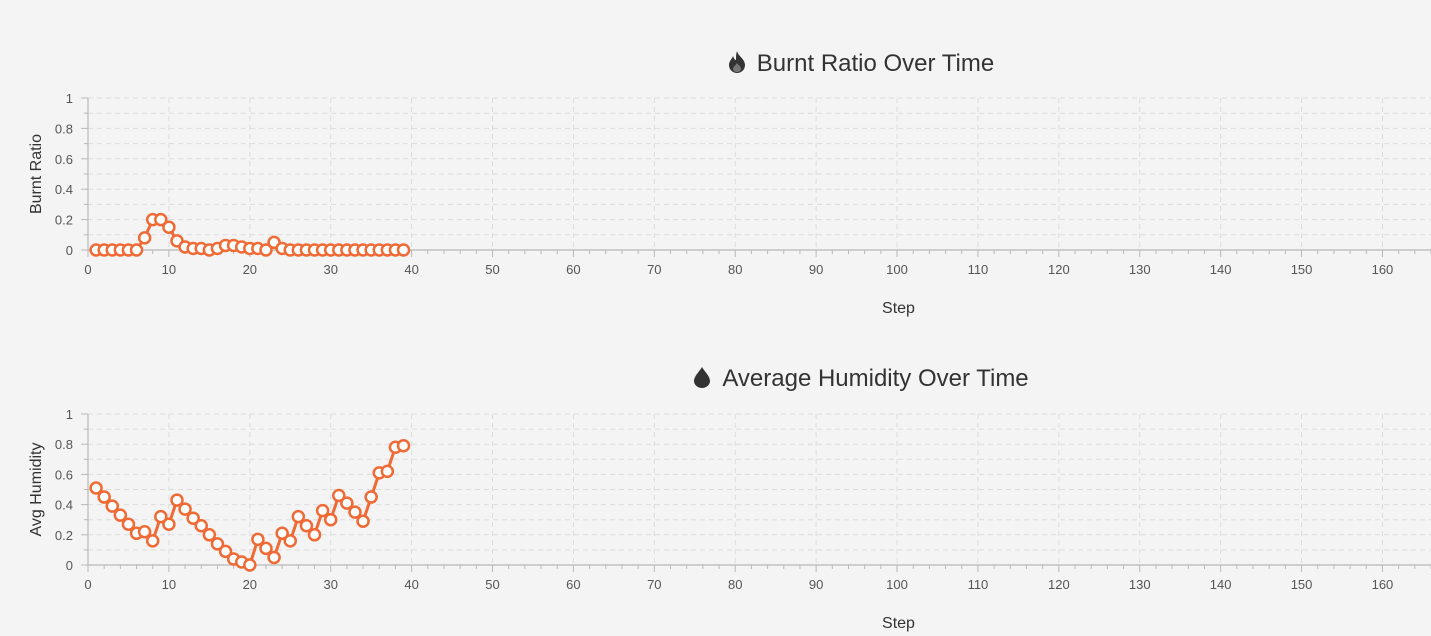  What do you see at coordinates (875, 378) in the screenshot?
I see `chart-title-text: Average Humidity Over Time` at bounding box center [875, 378].